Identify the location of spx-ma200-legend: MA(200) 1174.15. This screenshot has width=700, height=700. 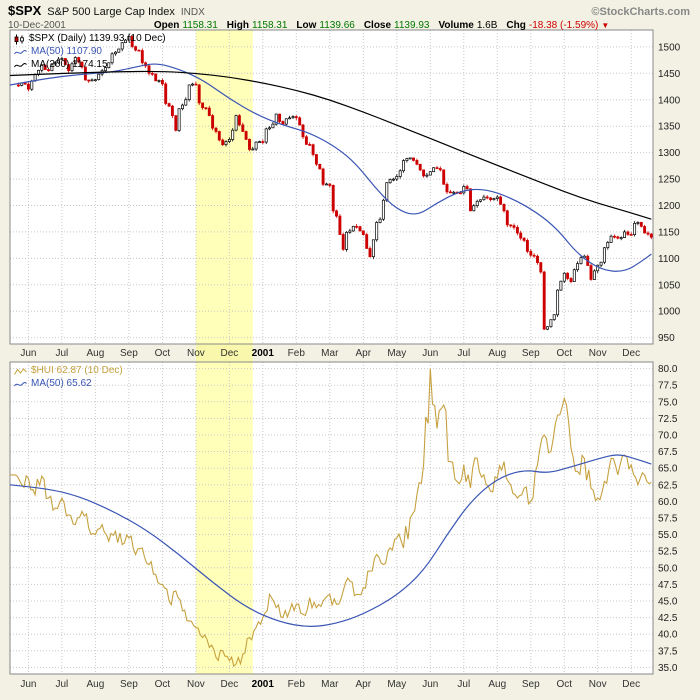
(90, 65).